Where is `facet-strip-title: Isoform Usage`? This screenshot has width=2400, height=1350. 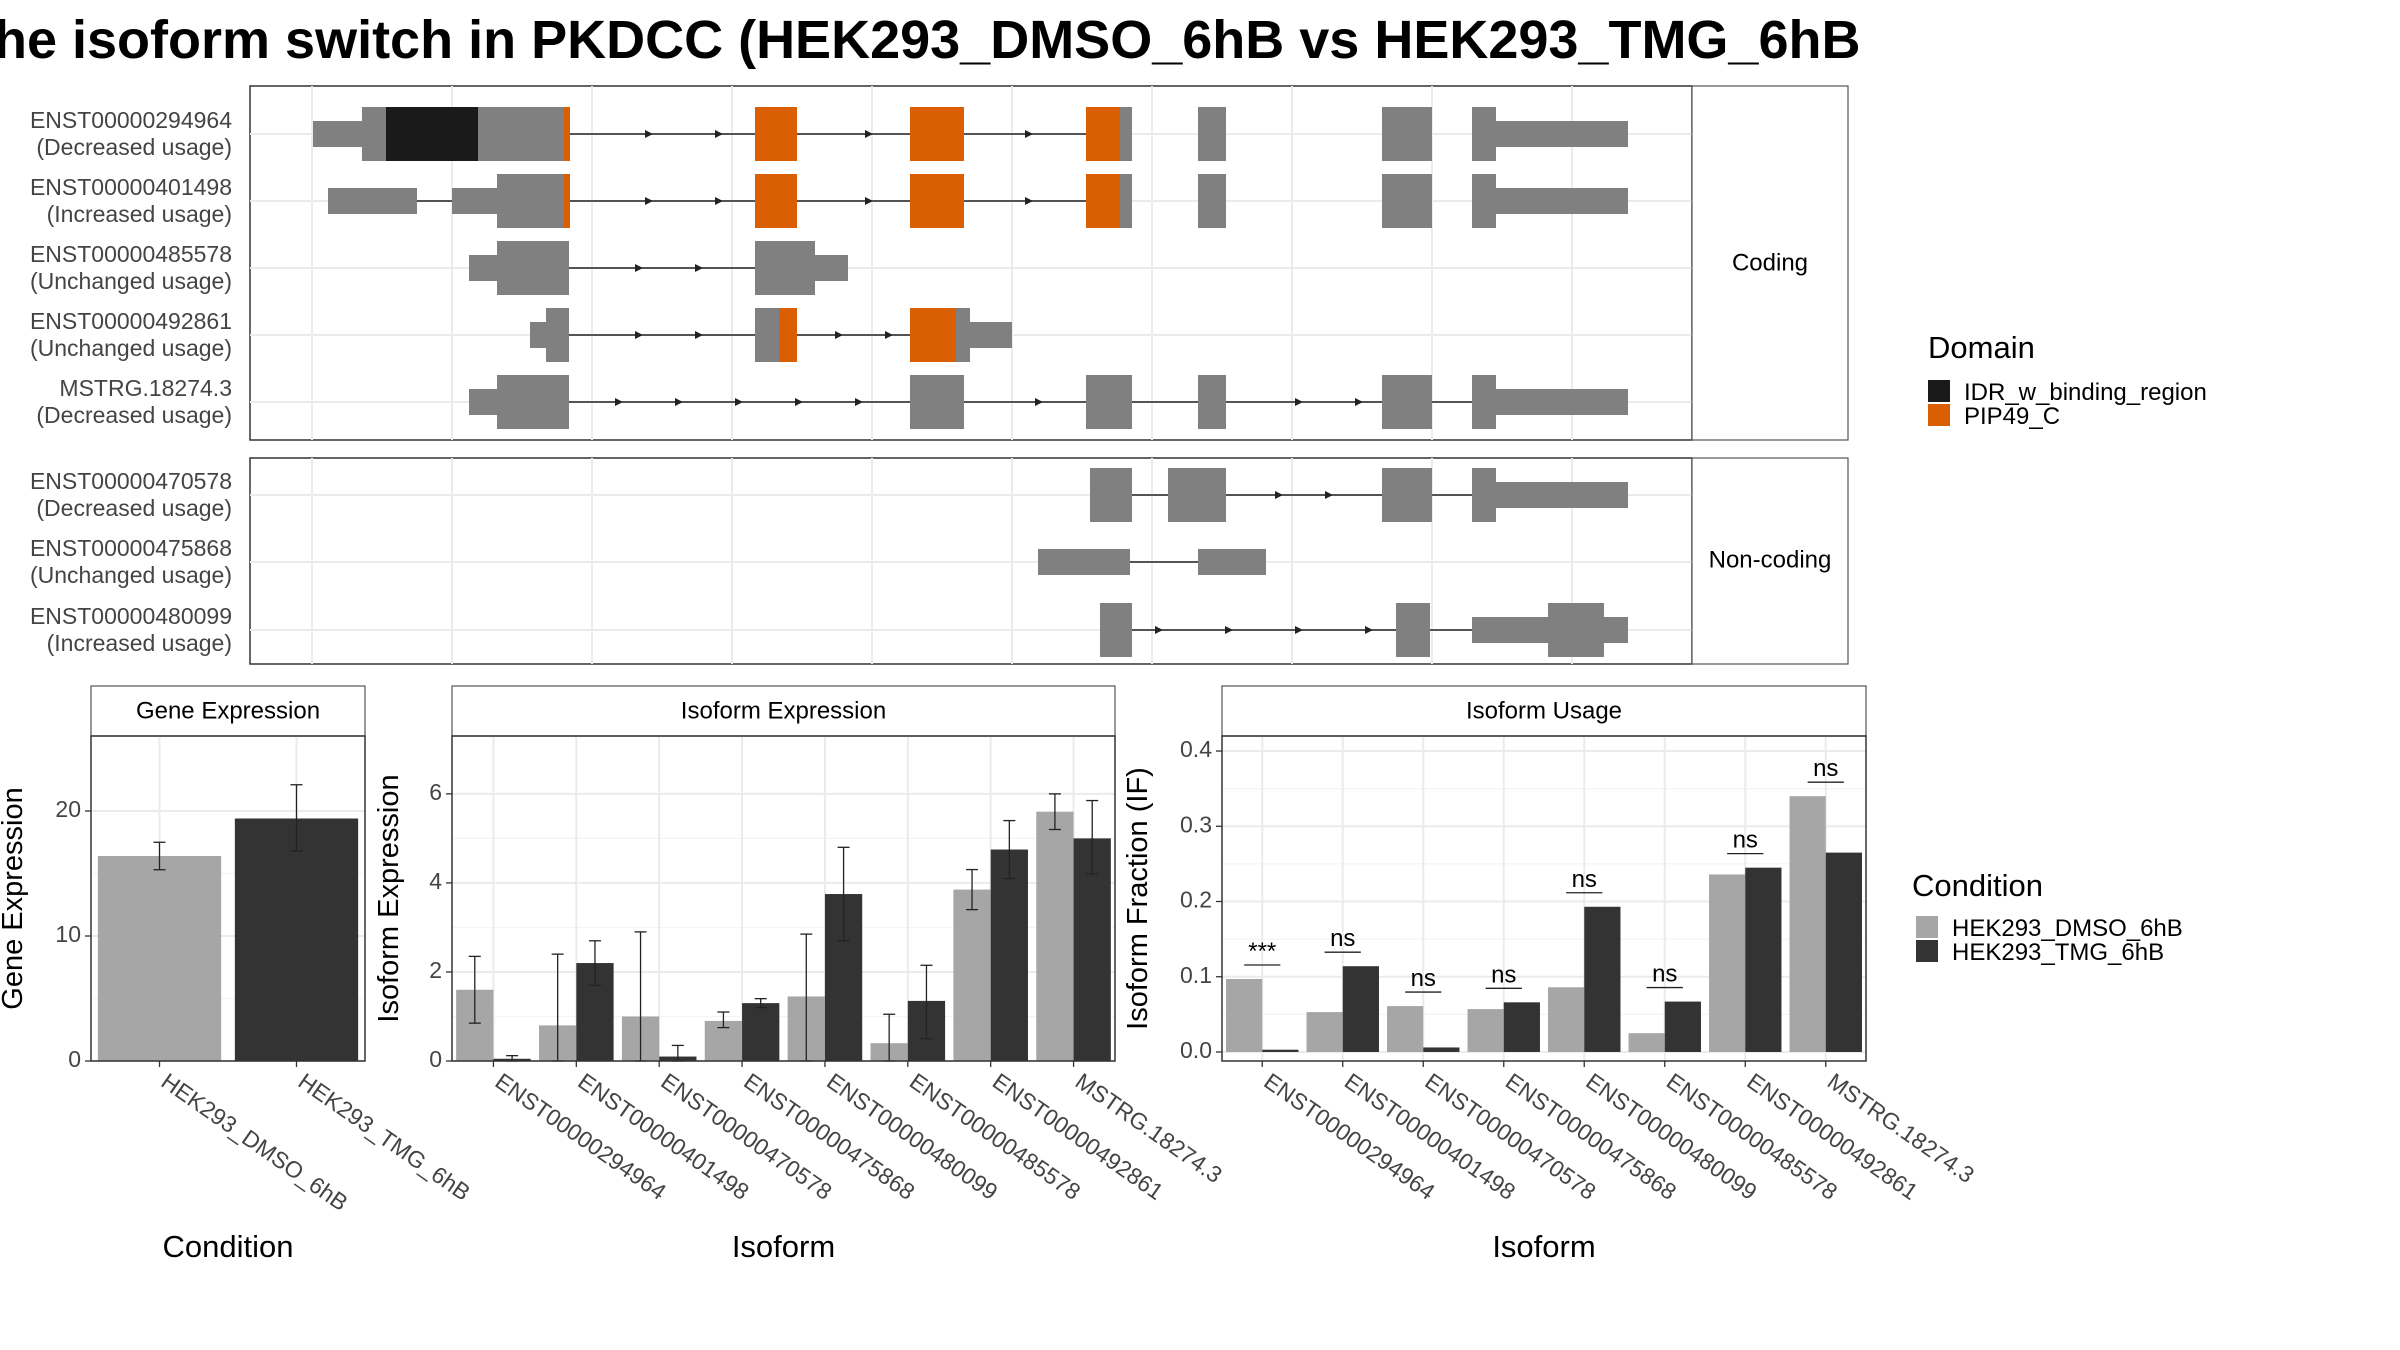
facet-strip-title: Isoform Usage is located at coordinates (1544, 710).